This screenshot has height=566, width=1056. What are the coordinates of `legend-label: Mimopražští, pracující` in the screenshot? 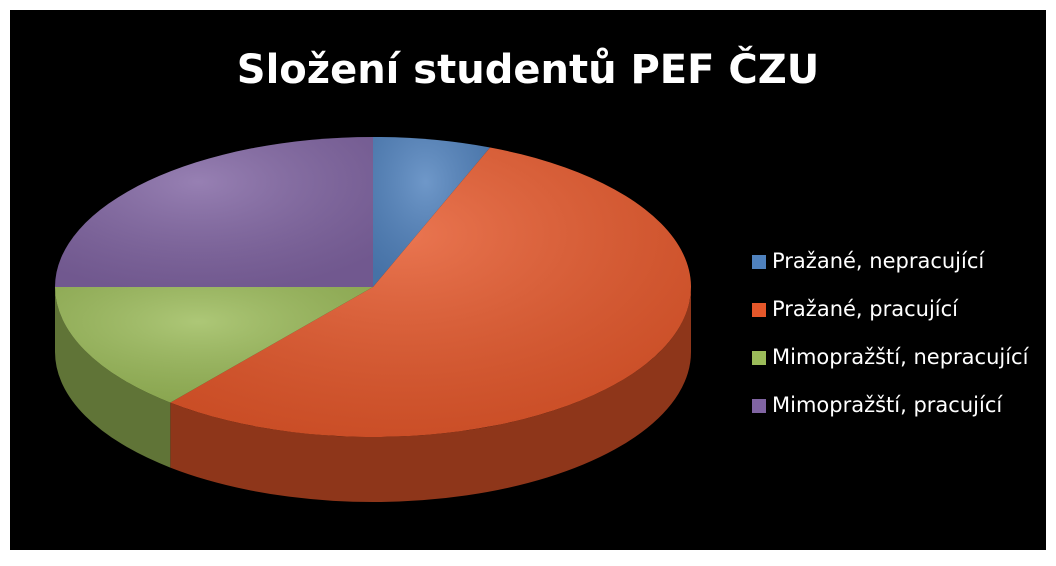 It's located at (887, 405).